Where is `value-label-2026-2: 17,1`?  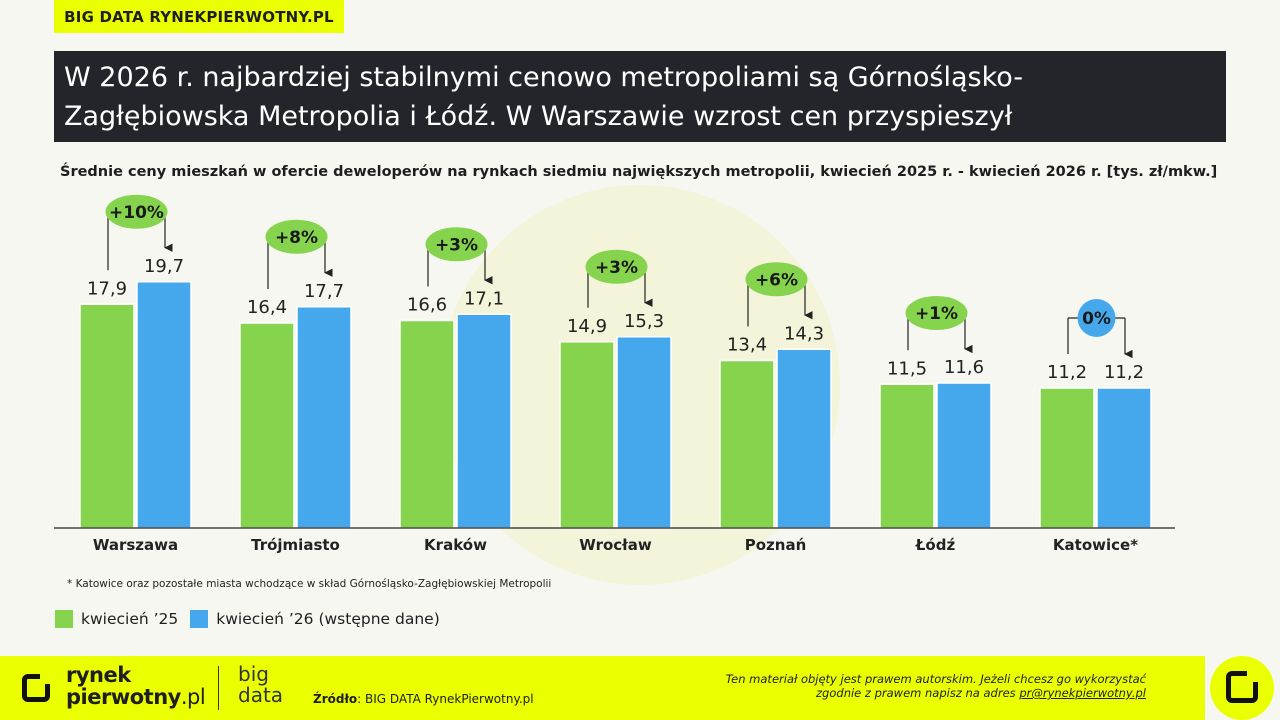 value-label-2026-2: 17,1 is located at coordinates (484, 298).